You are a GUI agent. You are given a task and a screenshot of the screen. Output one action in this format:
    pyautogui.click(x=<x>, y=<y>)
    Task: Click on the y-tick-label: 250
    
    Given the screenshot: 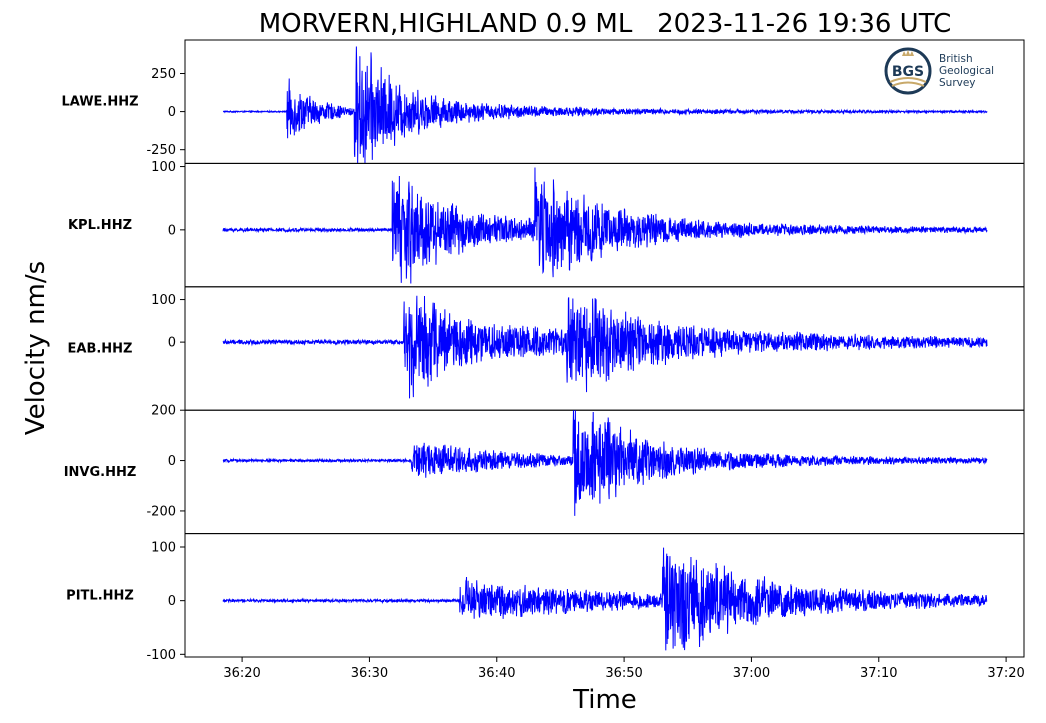 What is the action you would take?
    pyautogui.click(x=163, y=74)
    